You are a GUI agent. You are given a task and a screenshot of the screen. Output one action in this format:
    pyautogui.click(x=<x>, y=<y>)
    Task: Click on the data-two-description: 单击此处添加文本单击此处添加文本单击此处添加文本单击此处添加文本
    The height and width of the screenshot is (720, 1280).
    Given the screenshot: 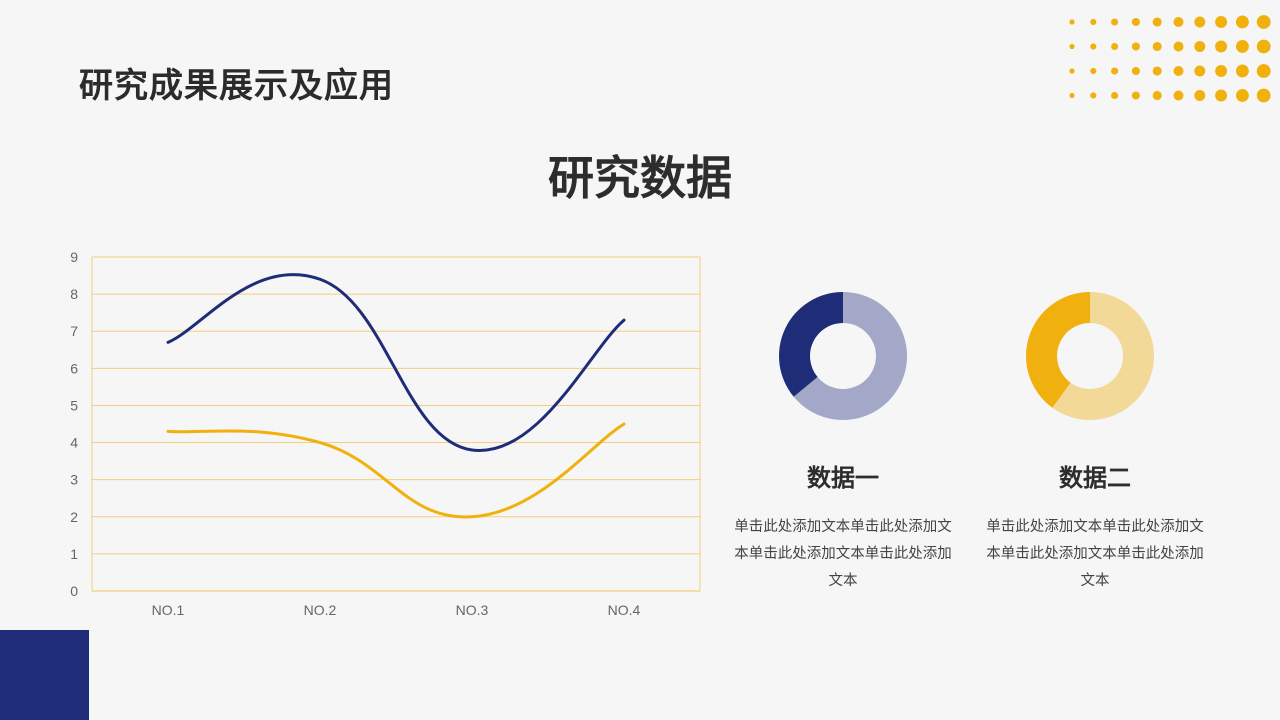 What is the action you would take?
    pyautogui.click(x=1095, y=554)
    